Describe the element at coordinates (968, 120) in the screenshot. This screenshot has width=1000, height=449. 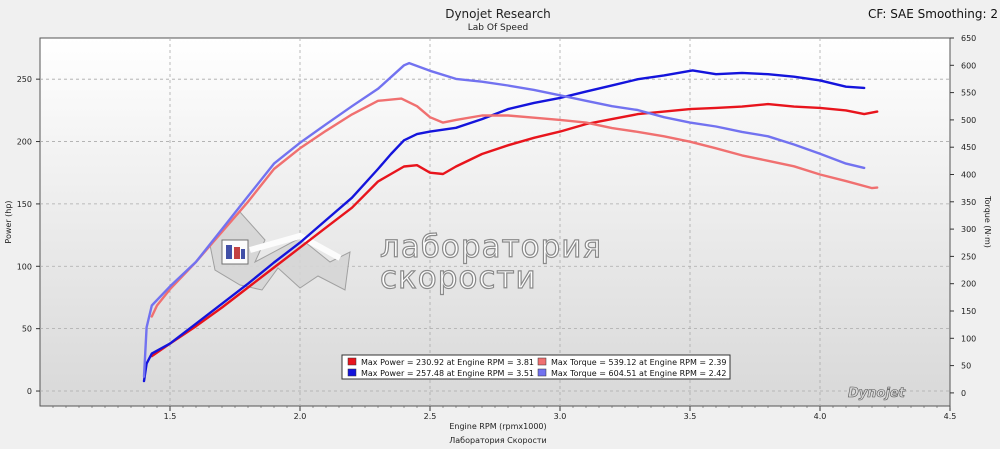
I see `y-right-tick-label: 500` at that location.